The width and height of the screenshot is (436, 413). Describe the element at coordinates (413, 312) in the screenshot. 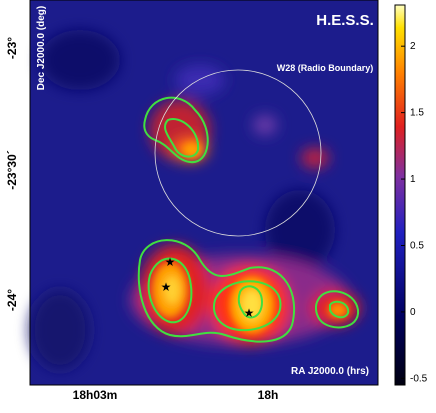

I see `colorbar-tick-label: 0` at that location.